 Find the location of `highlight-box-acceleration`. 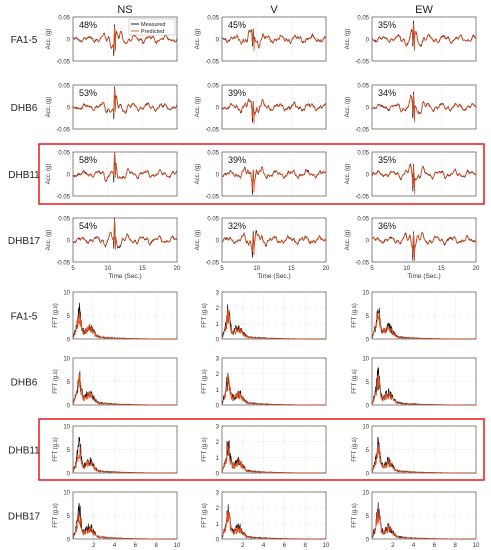

highlight-box-acceleration is located at coordinates (261, 174).